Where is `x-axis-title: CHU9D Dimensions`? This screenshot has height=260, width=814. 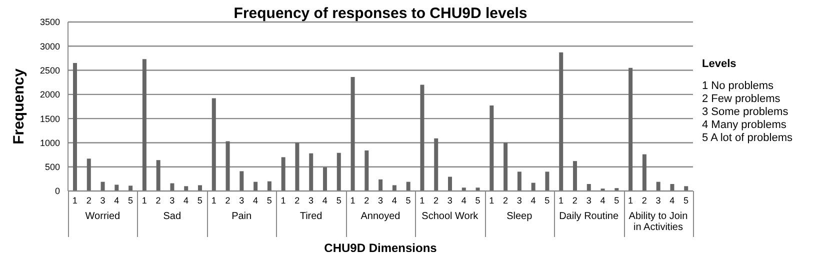
x-axis-title: CHU9D Dimensions is located at coordinates (381, 248).